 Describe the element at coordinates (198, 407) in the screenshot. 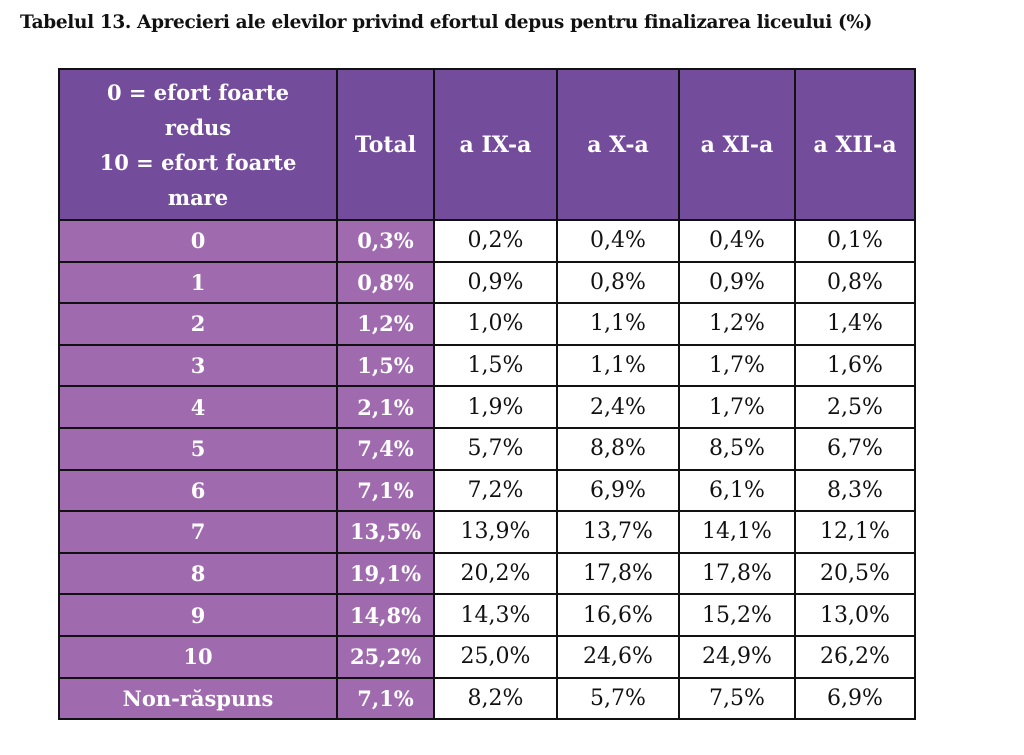

I see `row-label: 4` at that location.